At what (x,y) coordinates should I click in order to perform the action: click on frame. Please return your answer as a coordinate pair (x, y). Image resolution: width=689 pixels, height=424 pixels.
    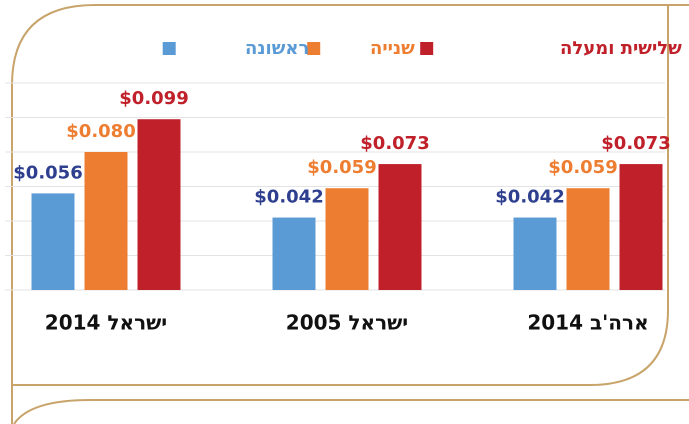
    Looking at the image, I should click on (351, 411).